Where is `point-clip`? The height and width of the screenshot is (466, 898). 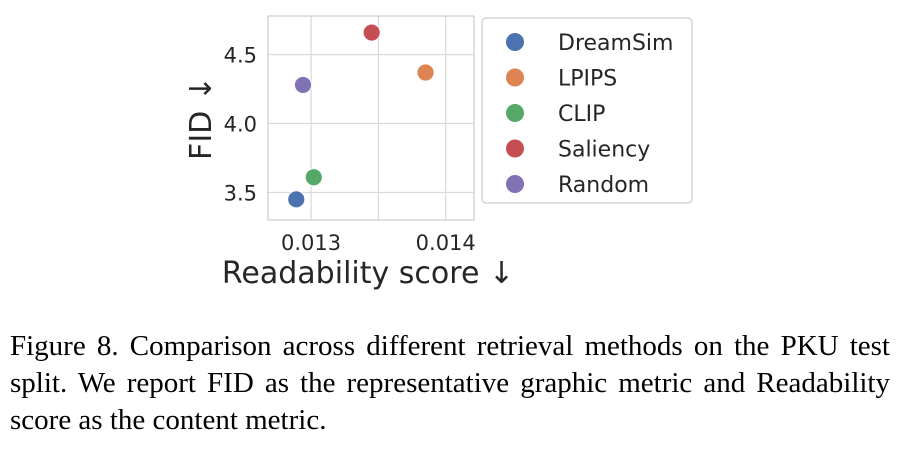 point-clip is located at coordinates (313, 177).